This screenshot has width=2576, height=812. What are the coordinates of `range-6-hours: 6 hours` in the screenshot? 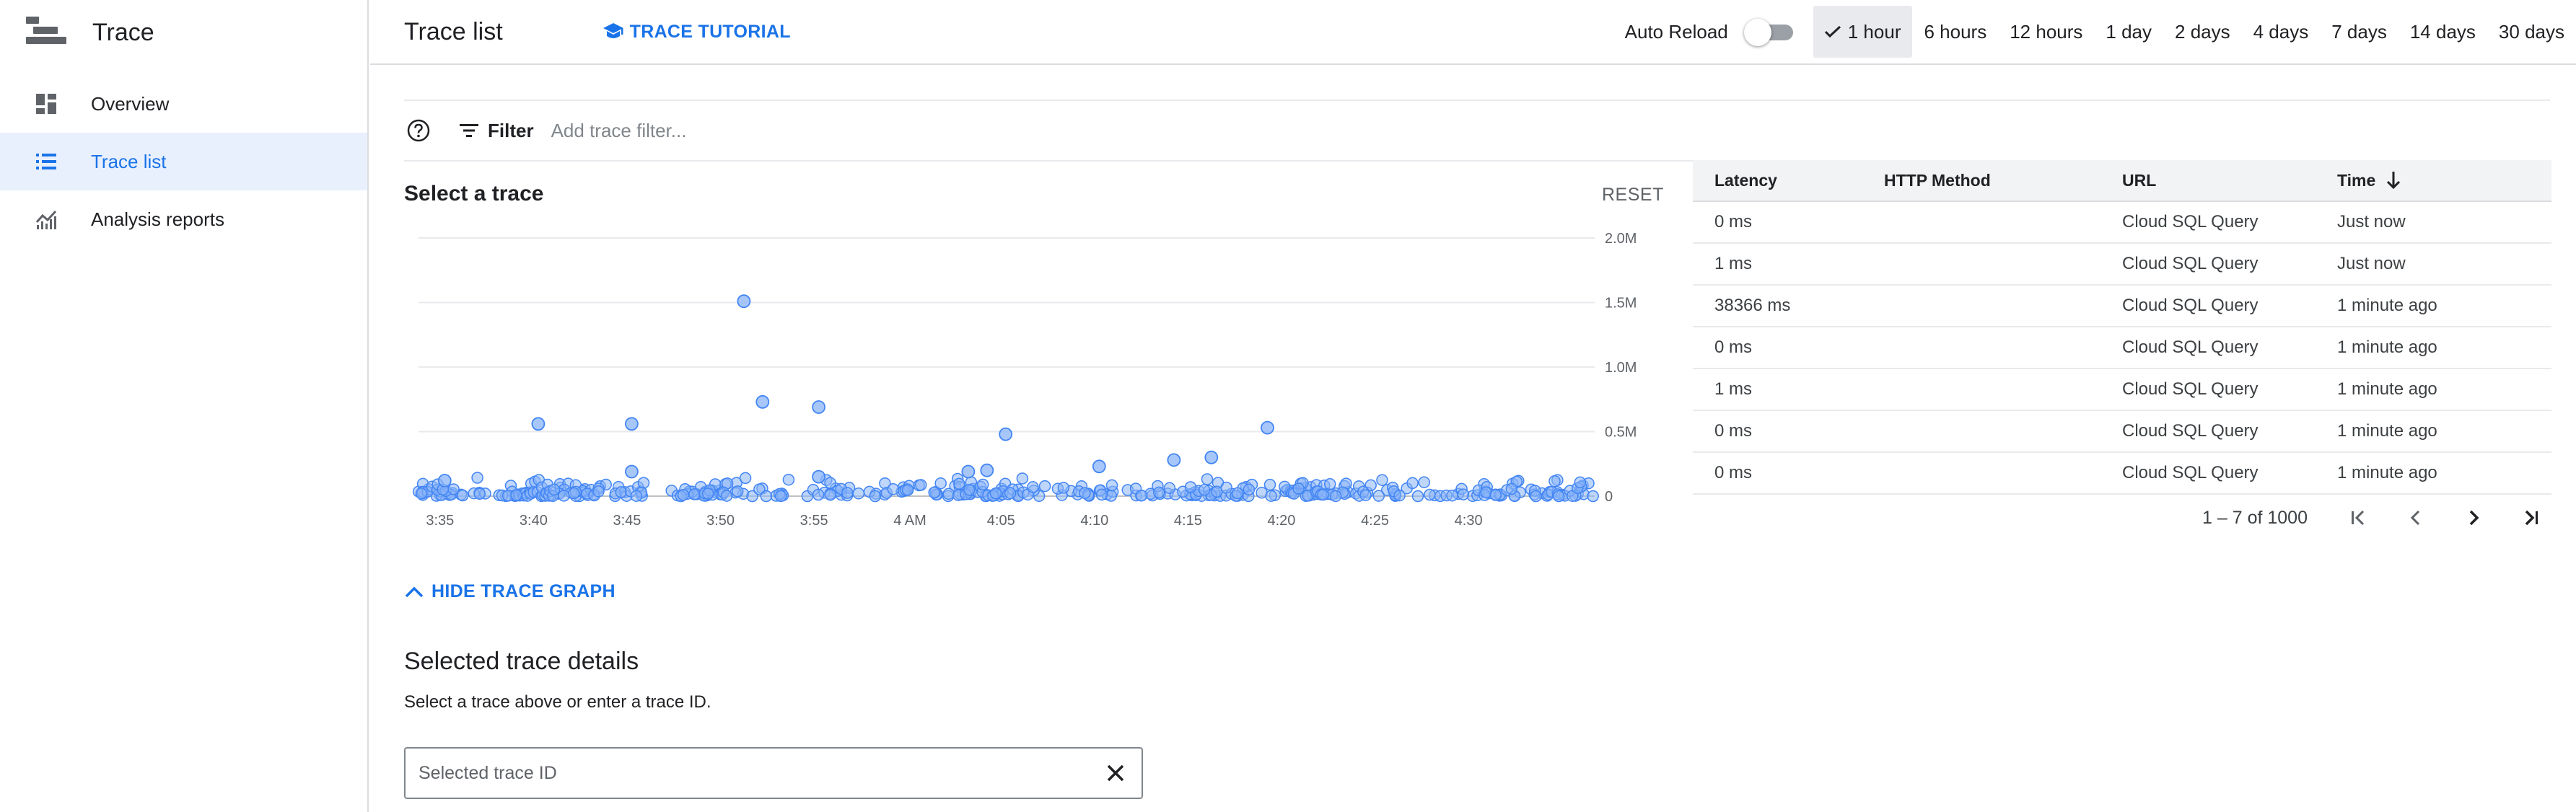 It's located at (1956, 31).